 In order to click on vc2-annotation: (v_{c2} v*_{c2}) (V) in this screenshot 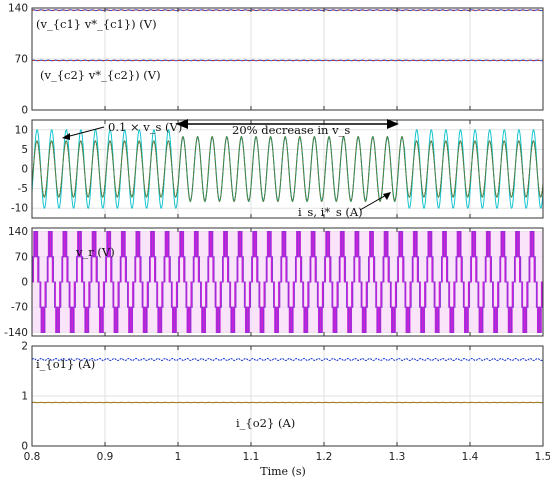, I will do `click(100, 75)`.